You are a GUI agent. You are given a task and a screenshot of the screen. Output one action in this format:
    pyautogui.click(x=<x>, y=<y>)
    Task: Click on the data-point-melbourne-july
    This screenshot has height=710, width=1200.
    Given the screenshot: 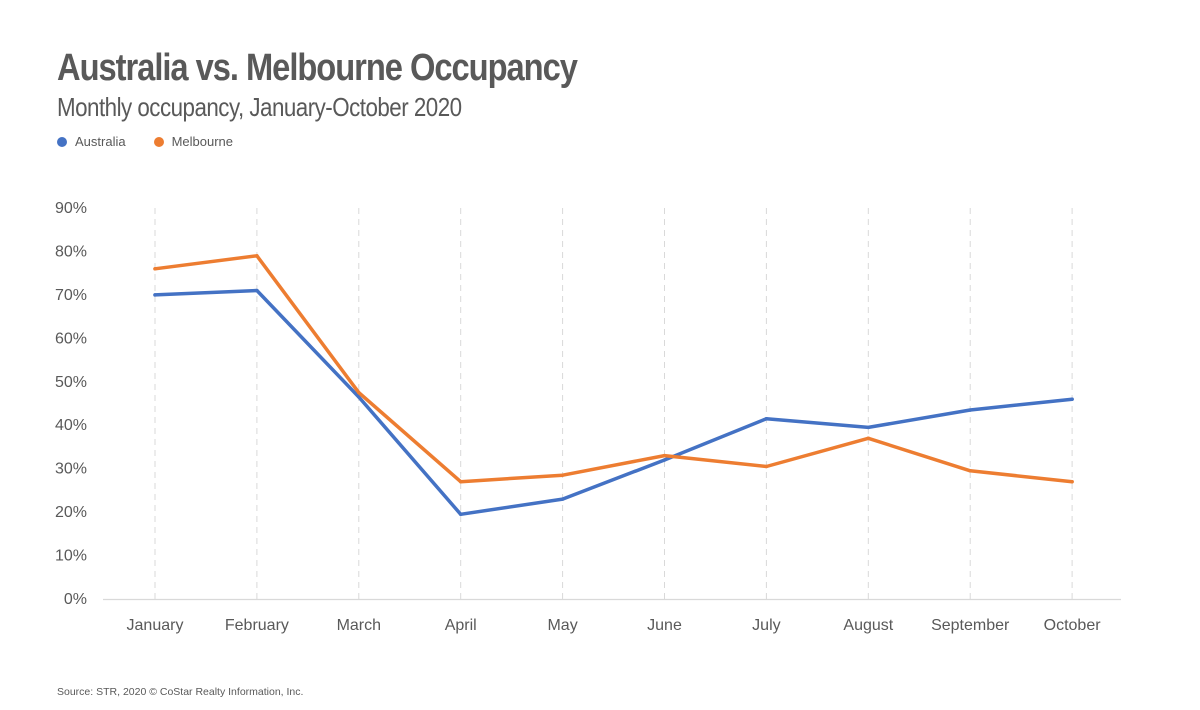 What is the action you would take?
    pyautogui.click(x=766, y=466)
    